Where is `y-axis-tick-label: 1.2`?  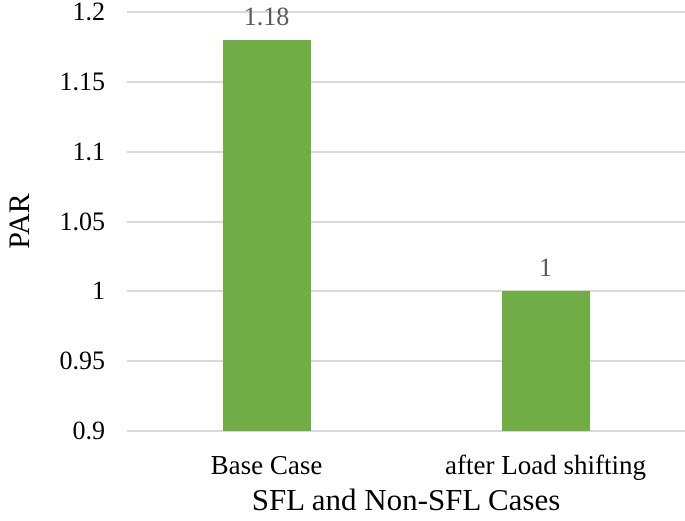 y-axis-tick-label: 1.2 is located at coordinates (89, 13).